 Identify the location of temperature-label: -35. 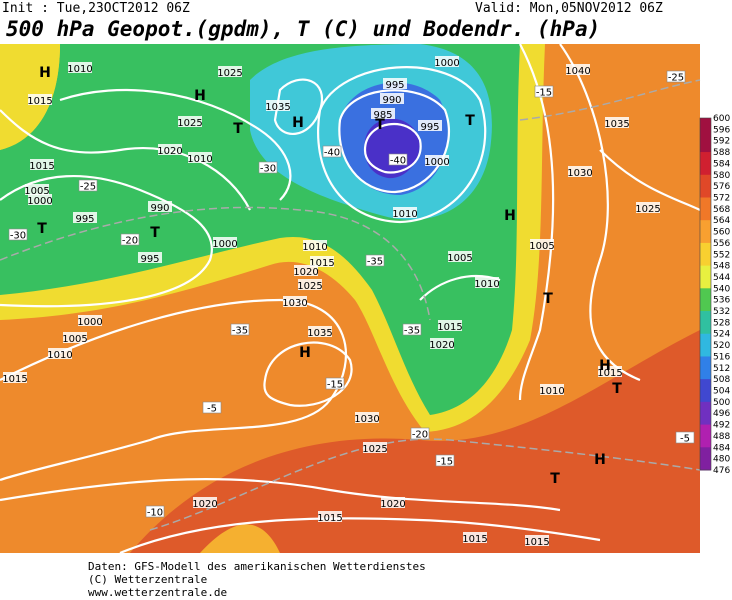
(375, 262).